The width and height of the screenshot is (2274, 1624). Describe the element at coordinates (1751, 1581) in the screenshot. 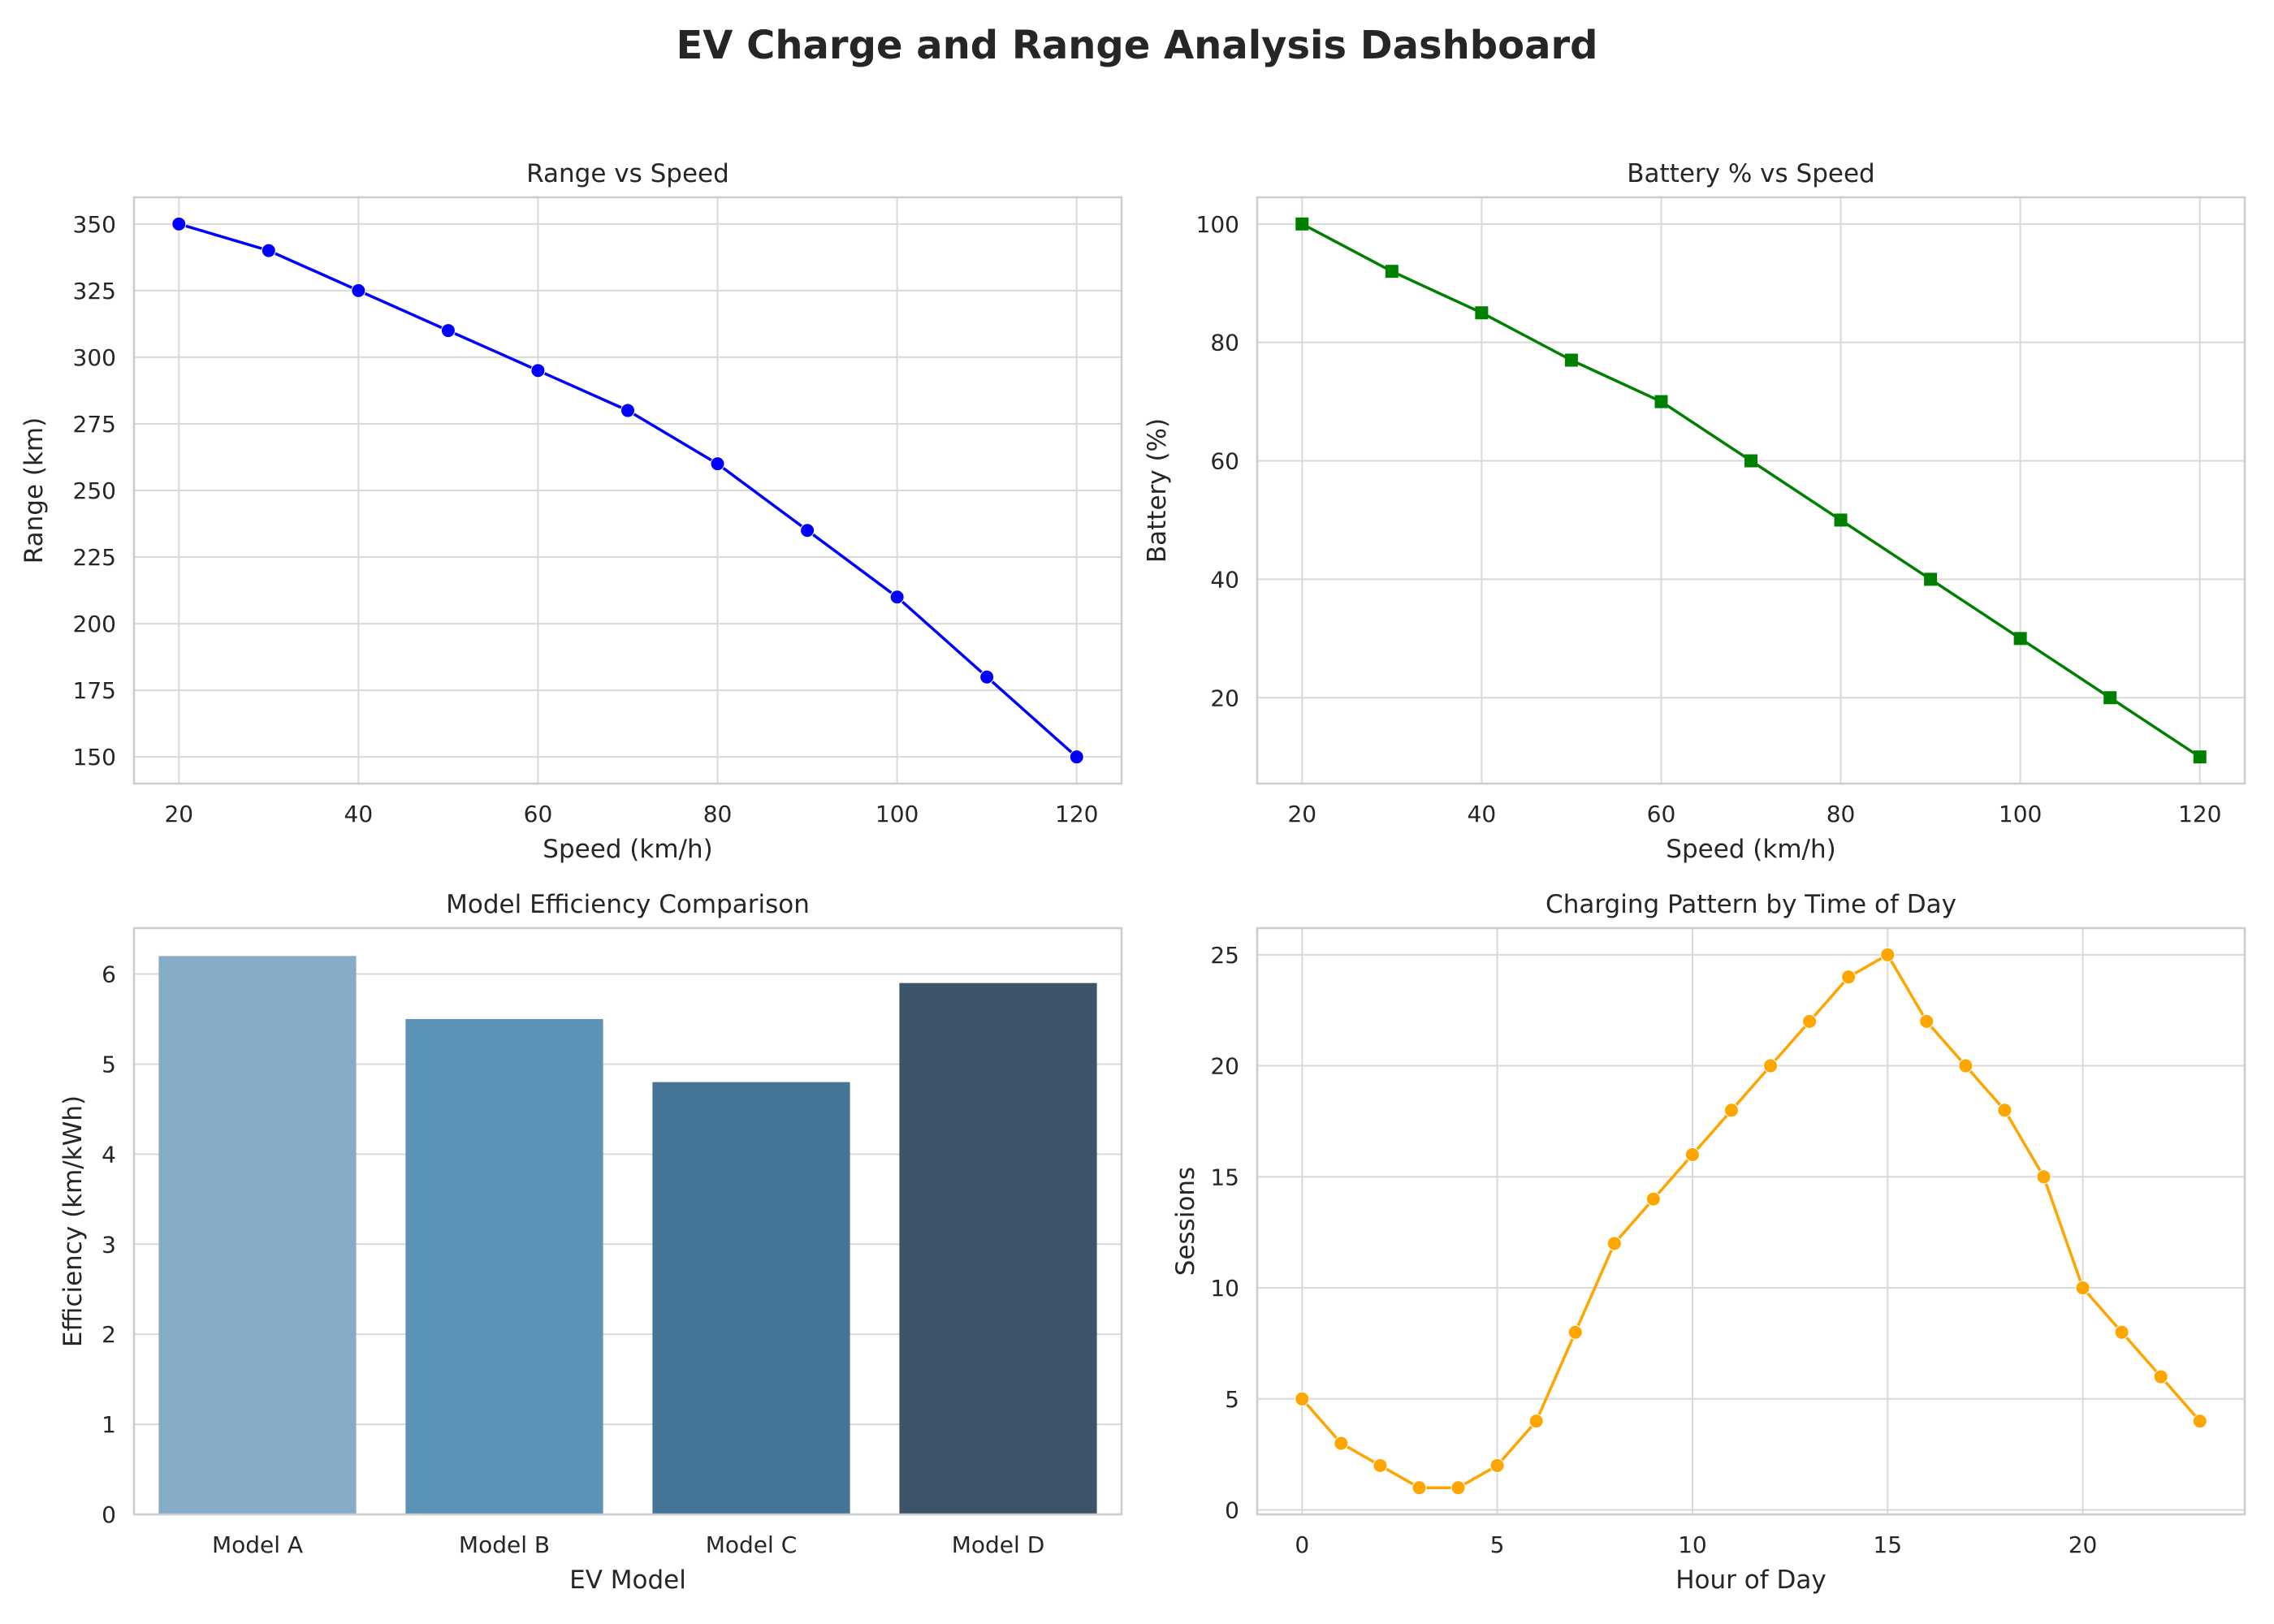

I see `x-axis-label-charging-pattern: Hour of Day` at that location.